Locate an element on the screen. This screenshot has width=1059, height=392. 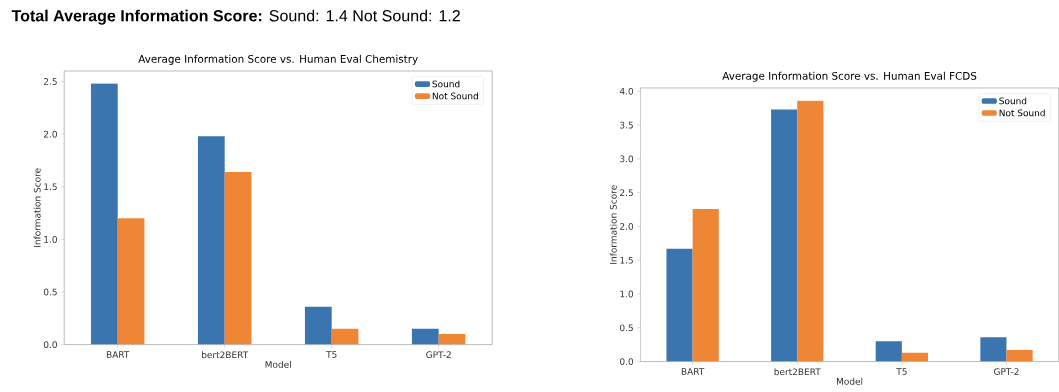
text: Total Average Information Score: Sound: 1.4 Not Sound: 1.2 is located at coordinates (235, 17).